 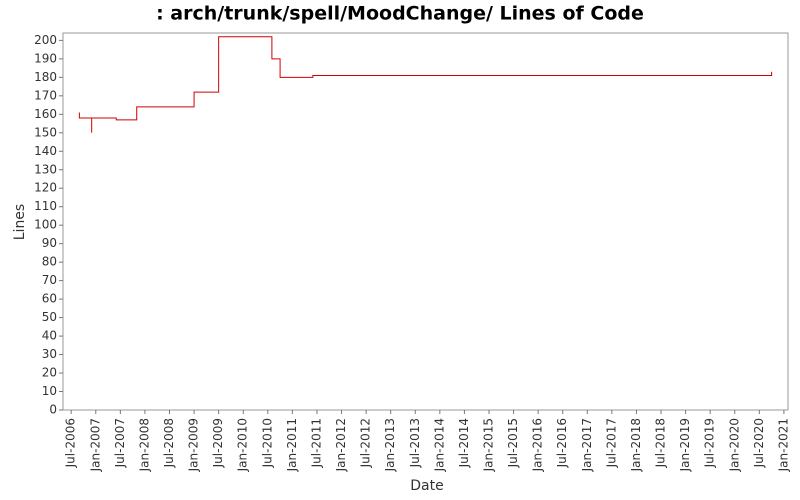 I want to click on y-tick-label: 180, so click(x=45, y=77).